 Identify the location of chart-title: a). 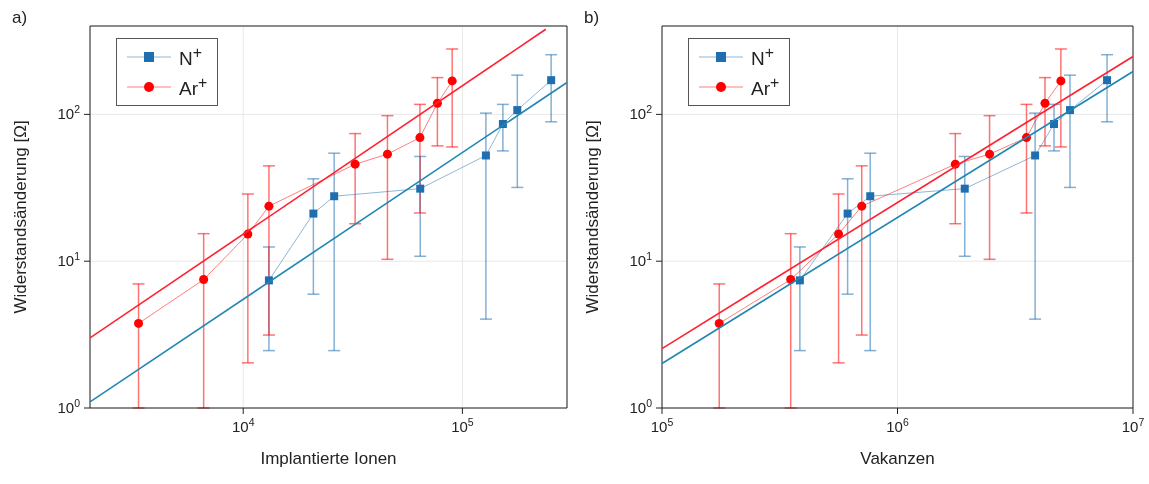
(20, 17).